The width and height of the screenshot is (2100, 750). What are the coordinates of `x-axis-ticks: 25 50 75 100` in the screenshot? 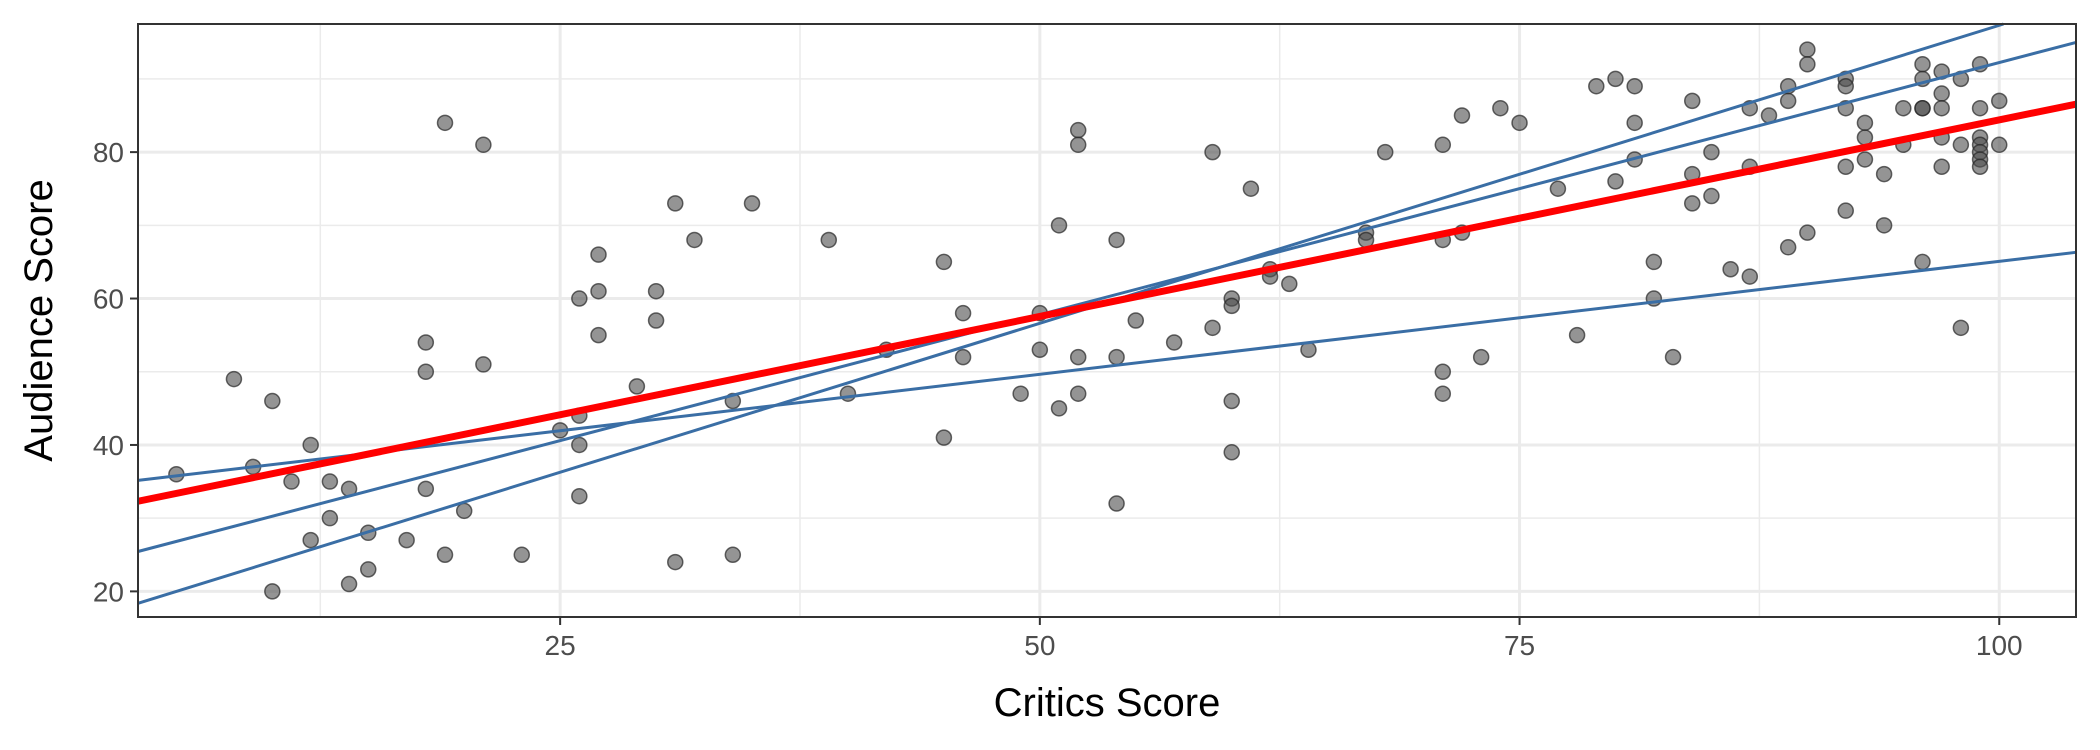 It's located at (1284, 639).